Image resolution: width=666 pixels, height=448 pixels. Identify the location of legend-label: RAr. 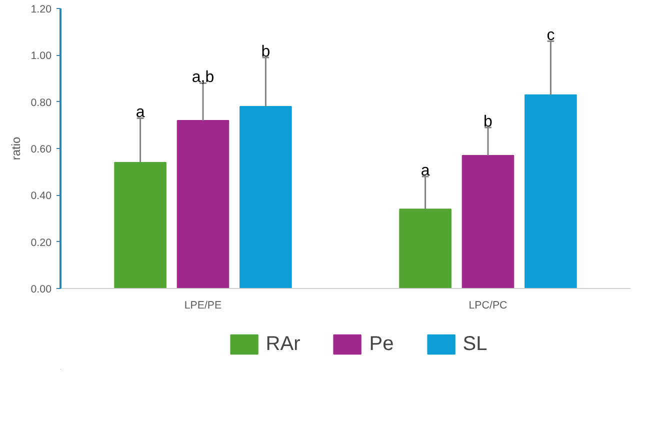
(283, 344).